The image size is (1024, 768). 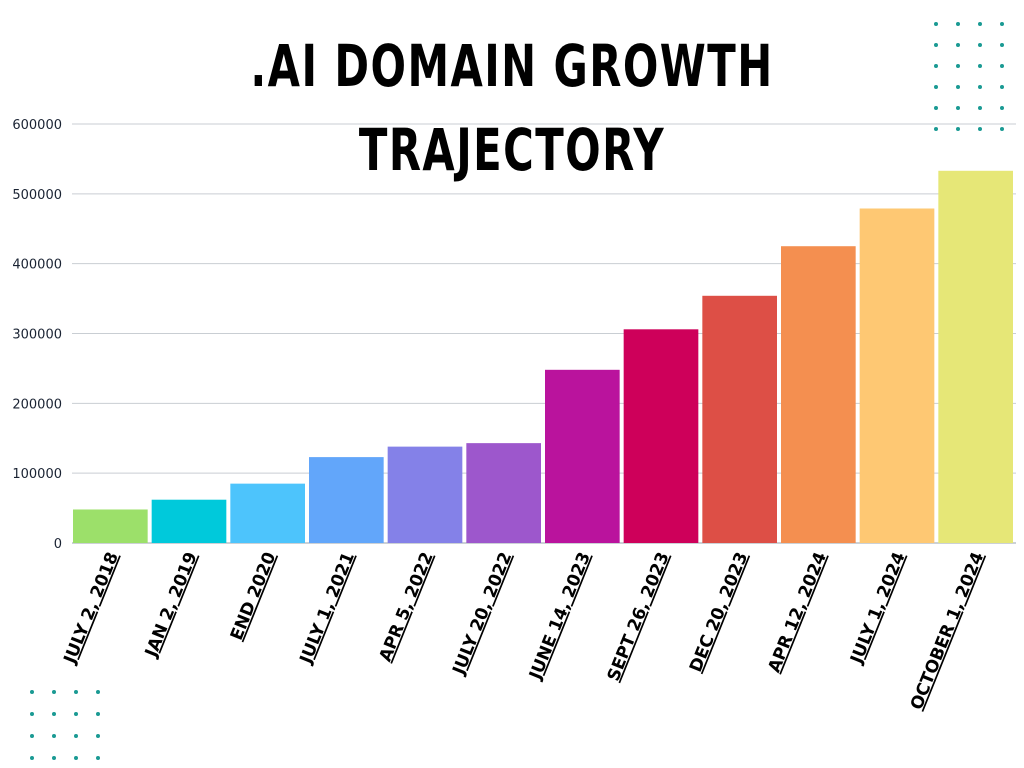 What do you see at coordinates (171, 604) in the screenshot?
I see `x-tick-label: JAN 2, 2019` at bounding box center [171, 604].